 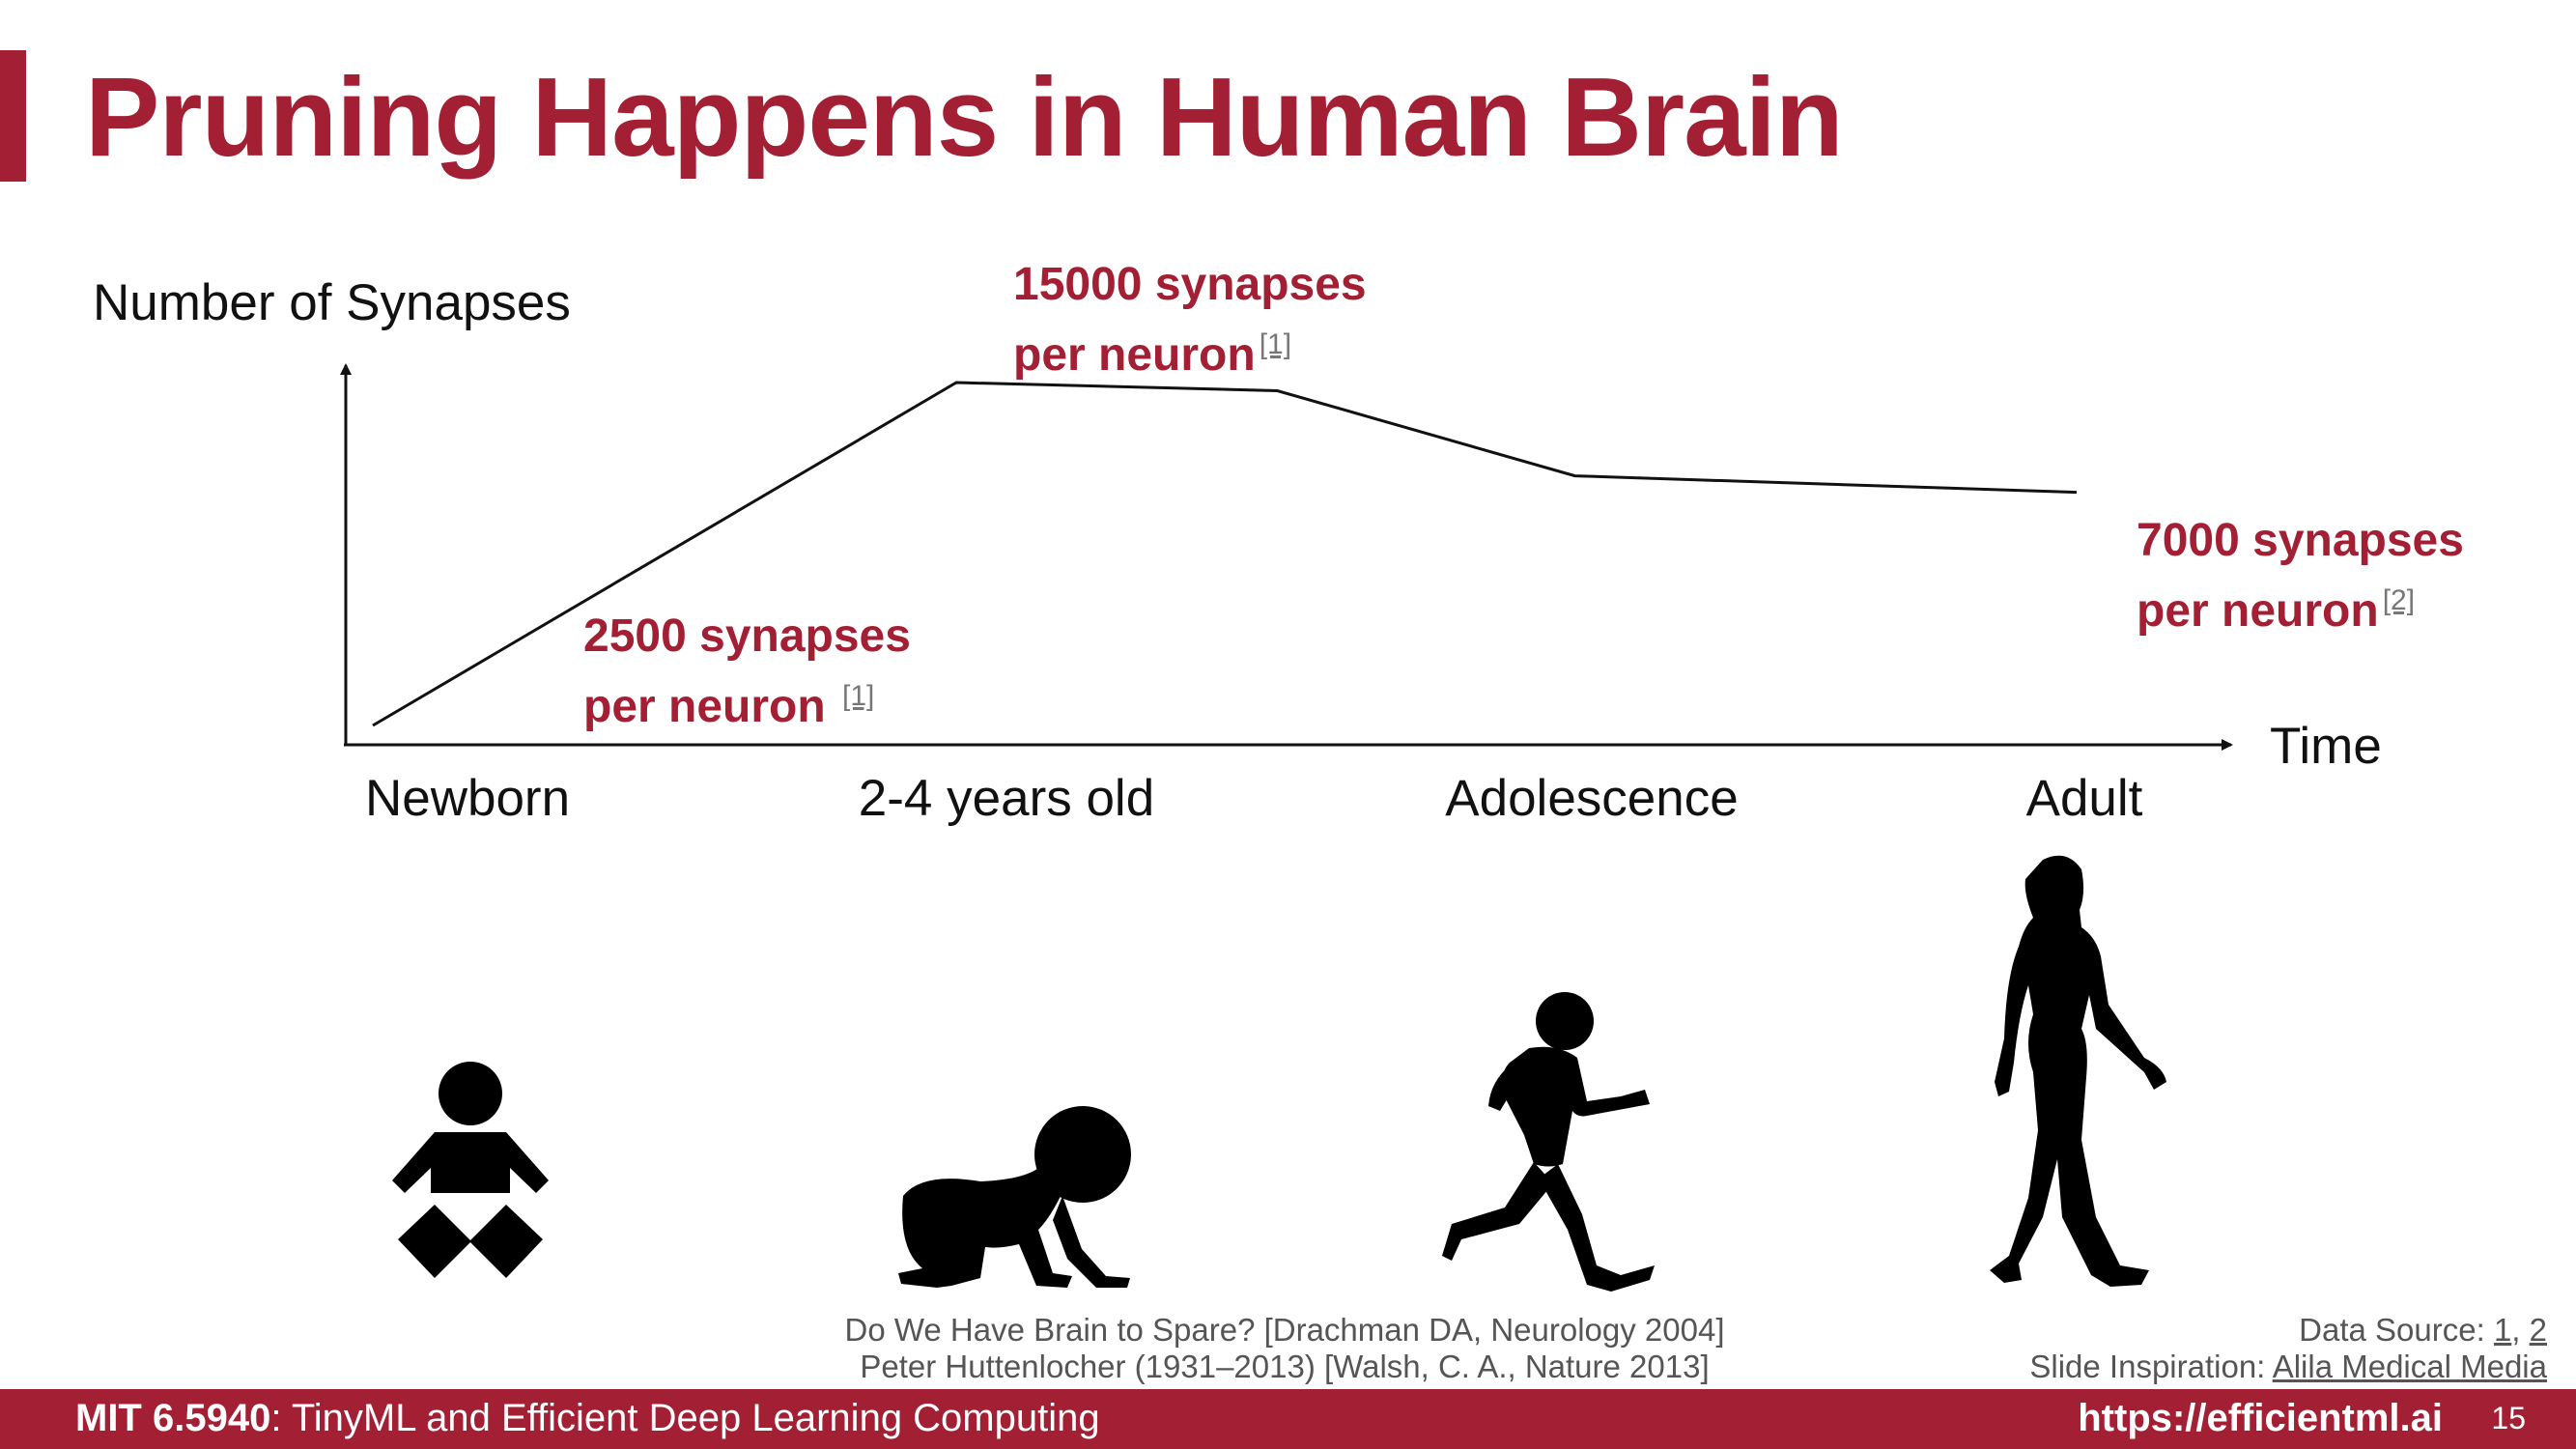 What do you see at coordinates (1014, 1197) in the screenshot?
I see `crawling-toddler-icon` at bounding box center [1014, 1197].